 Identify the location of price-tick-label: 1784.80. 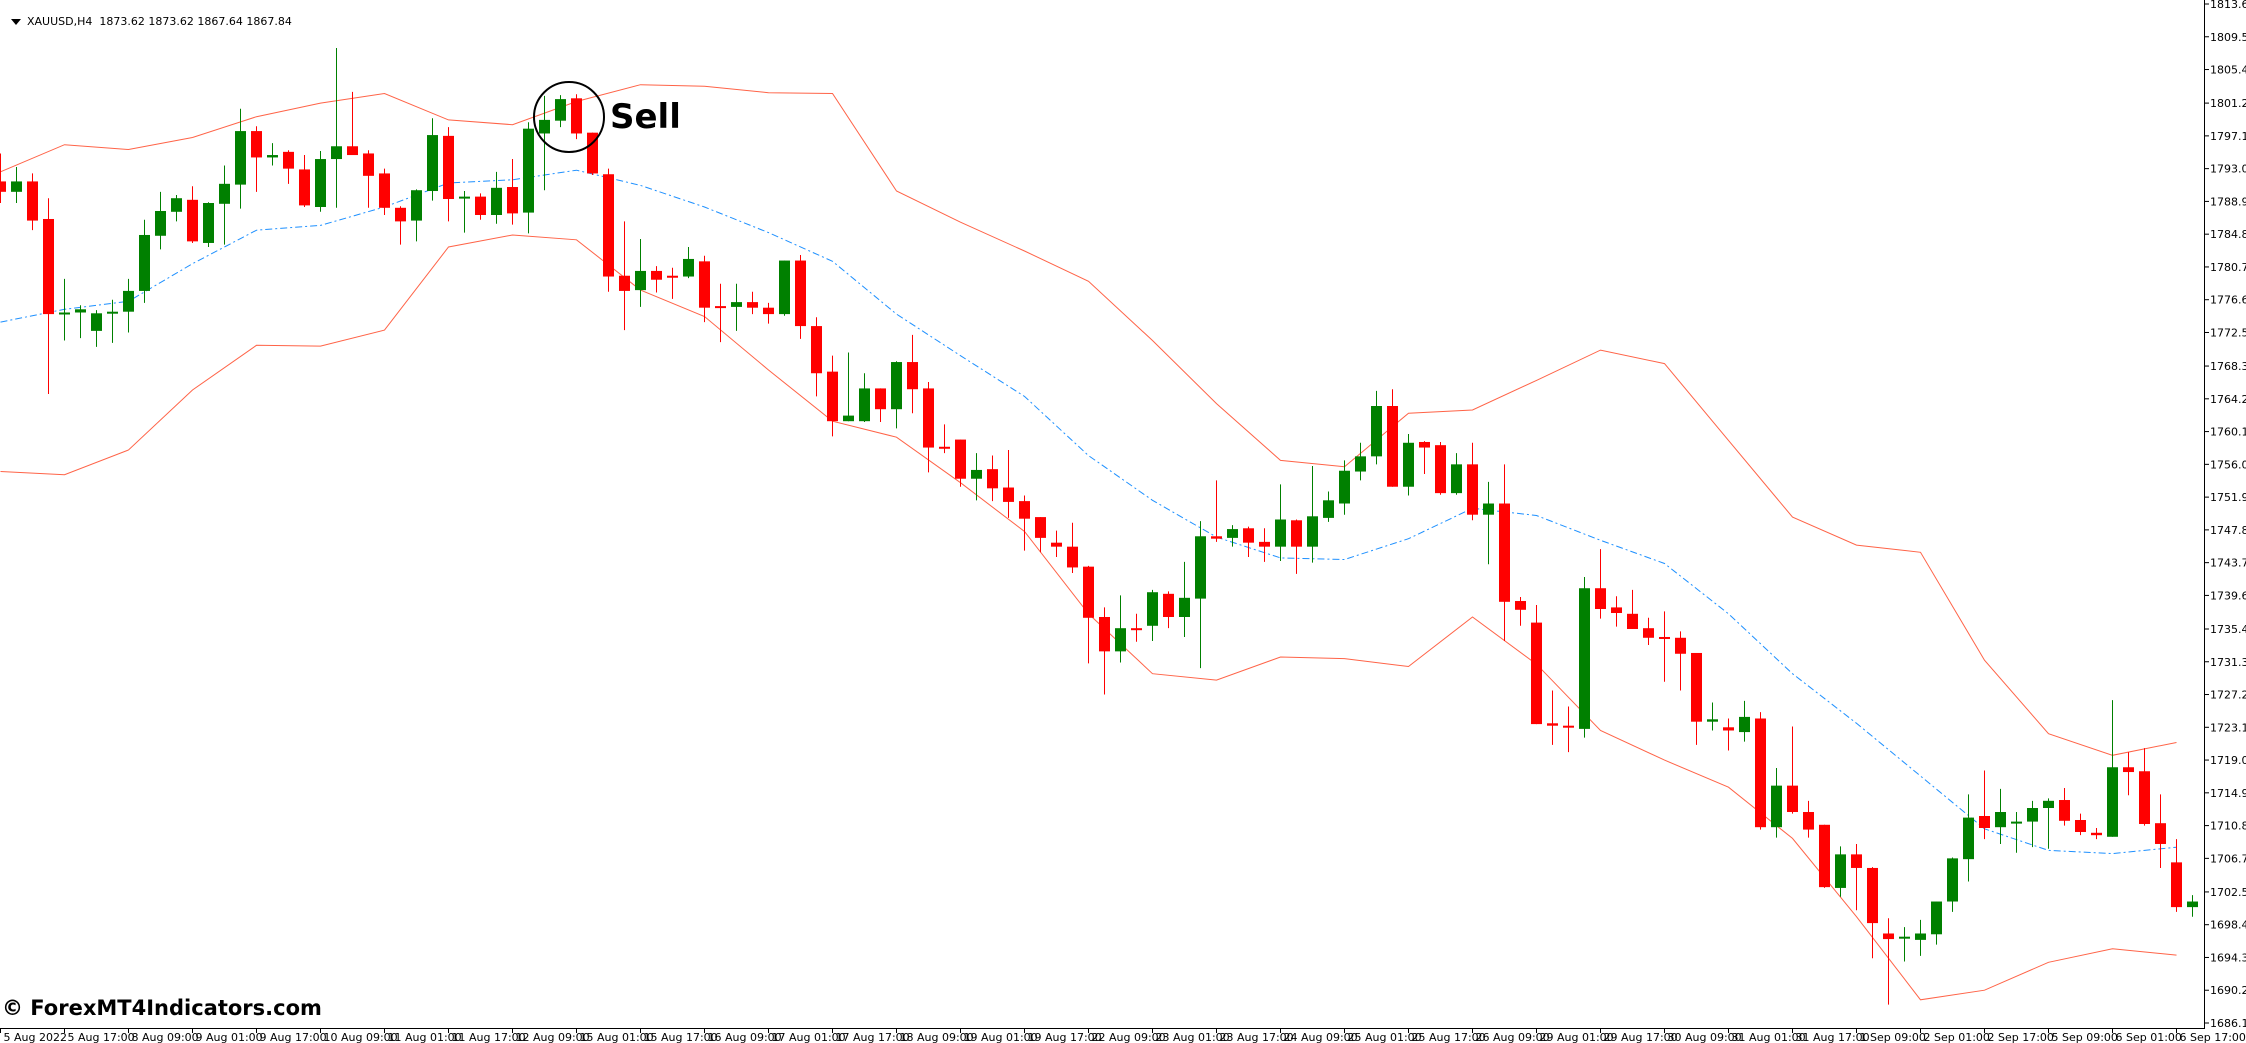
(2228, 234).